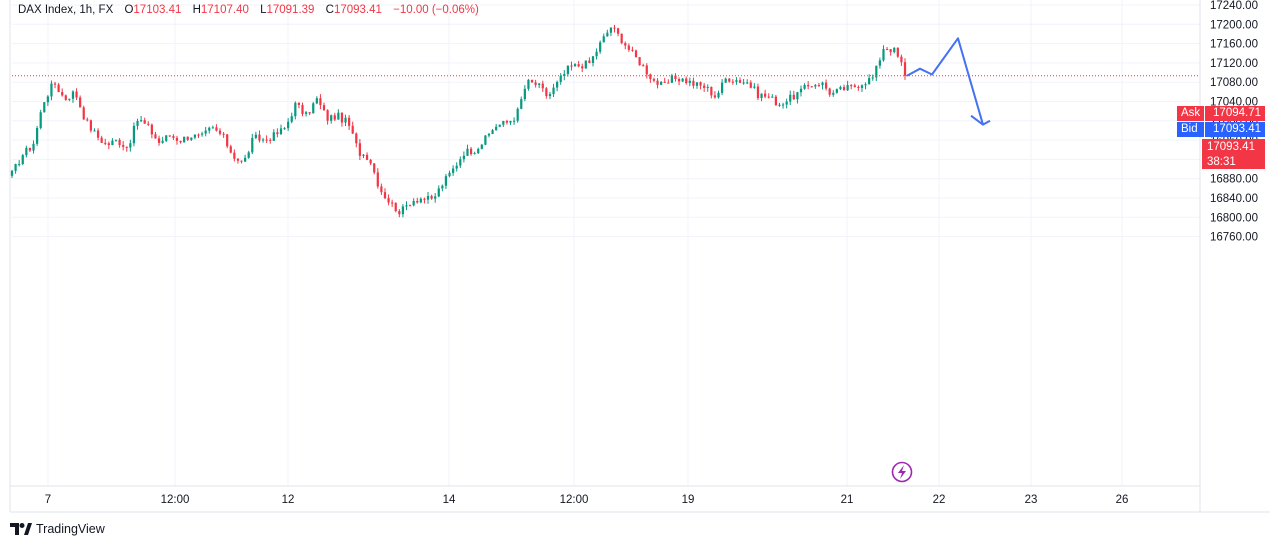 The height and width of the screenshot is (548, 1280). What do you see at coordinates (175, 500) in the screenshot?
I see `time-tick-label: 12:00` at bounding box center [175, 500].